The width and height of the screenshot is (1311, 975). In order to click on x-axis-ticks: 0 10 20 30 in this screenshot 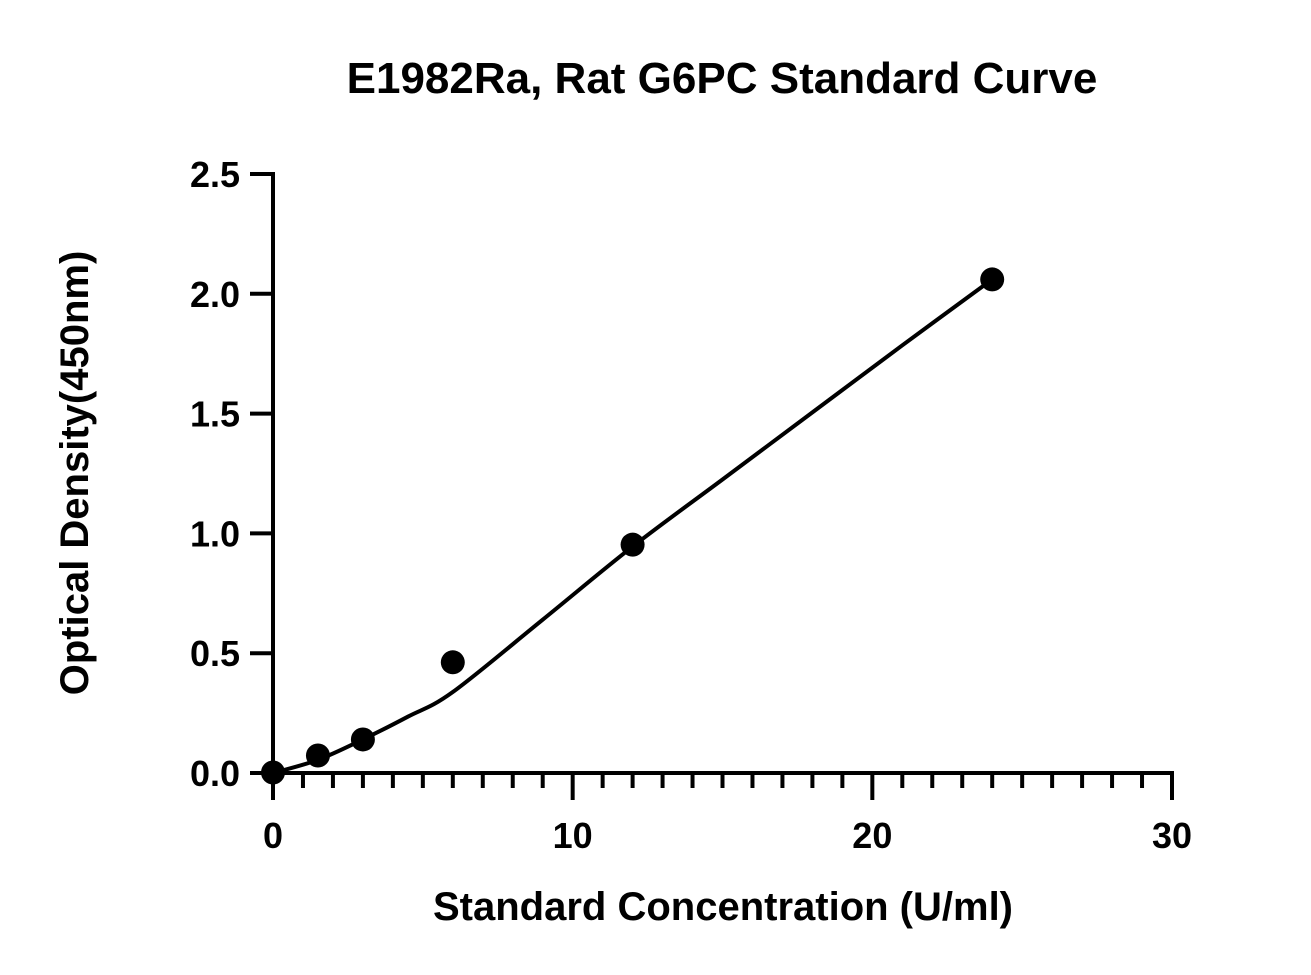, I will do `click(727, 814)`.